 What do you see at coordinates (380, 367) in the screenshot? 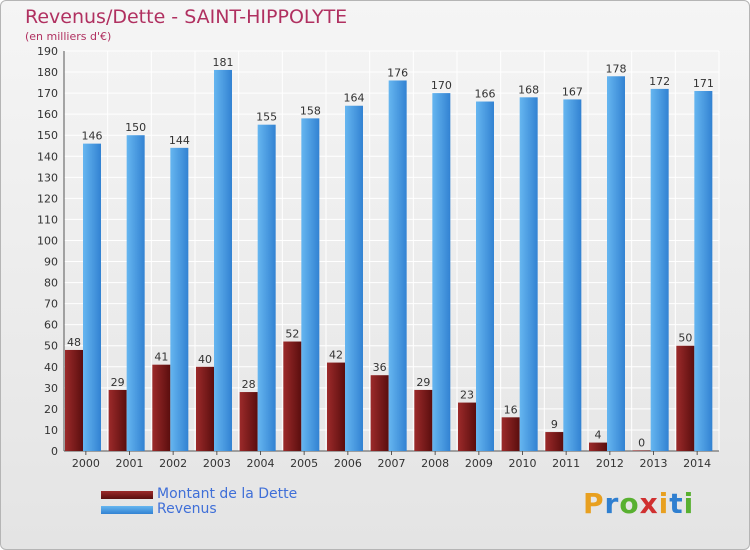
I see `data-label-dette: 36` at bounding box center [380, 367].